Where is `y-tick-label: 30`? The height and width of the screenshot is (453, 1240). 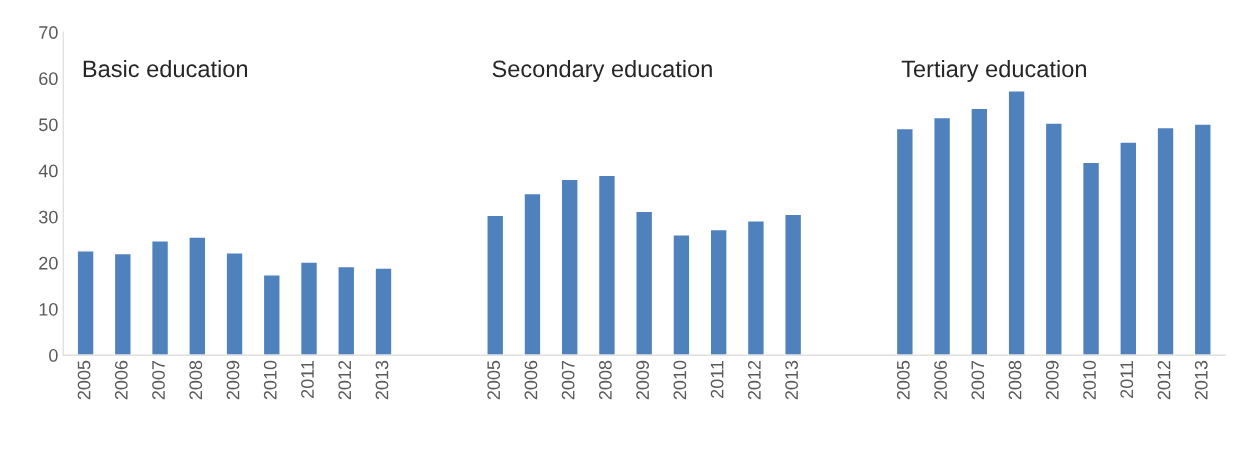 y-tick-label: 30 is located at coordinates (48, 217).